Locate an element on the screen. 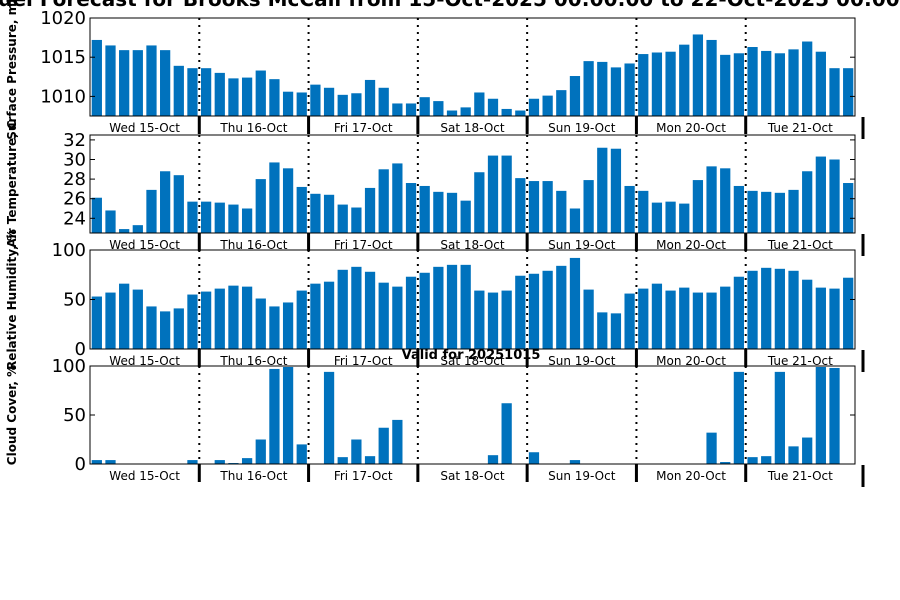  y-tick-label: 1020 is located at coordinates (63, 18).